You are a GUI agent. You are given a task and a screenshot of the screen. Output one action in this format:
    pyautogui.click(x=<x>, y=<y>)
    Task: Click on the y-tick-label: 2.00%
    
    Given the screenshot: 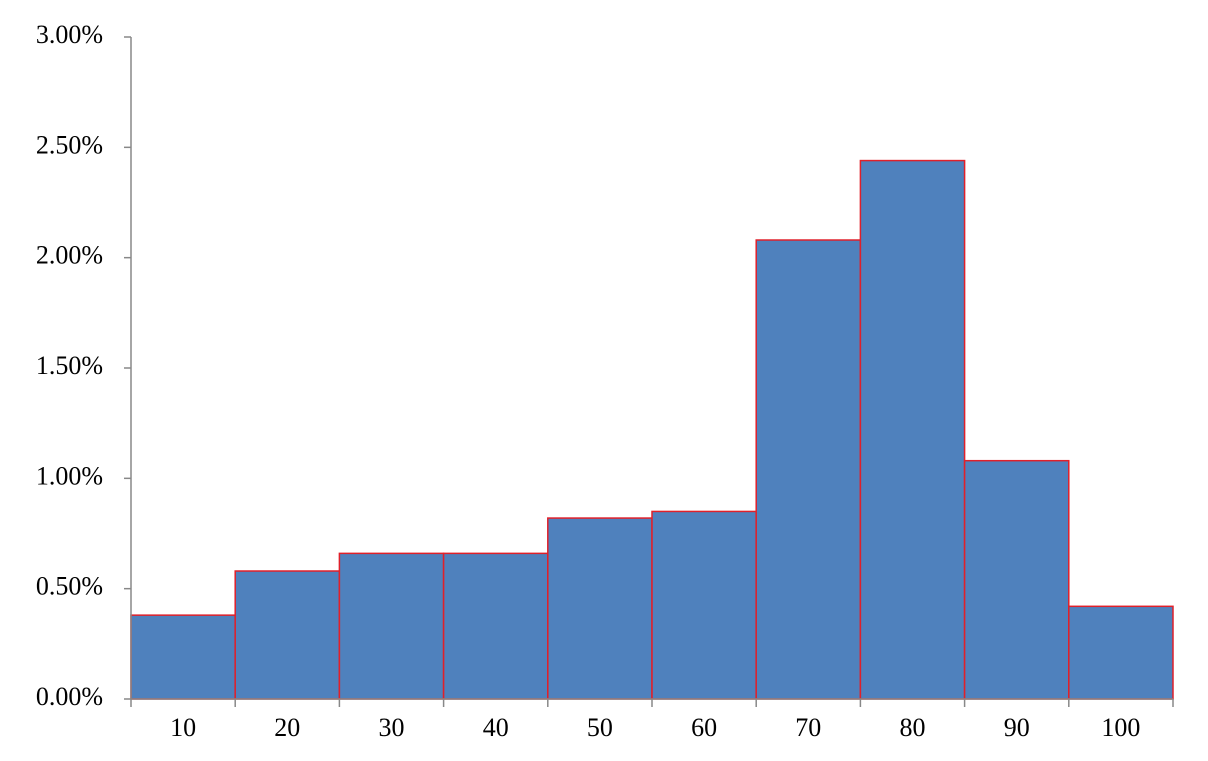 What is the action you would take?
    pyautogui.click(x=69, y=255)
    